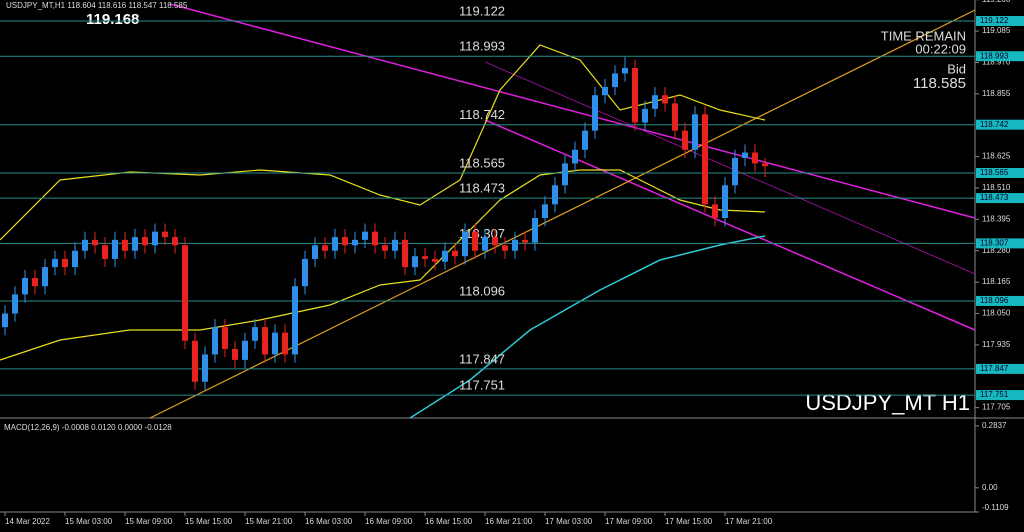  I want to click on level-box-label: 118.307, so click(994, 242).